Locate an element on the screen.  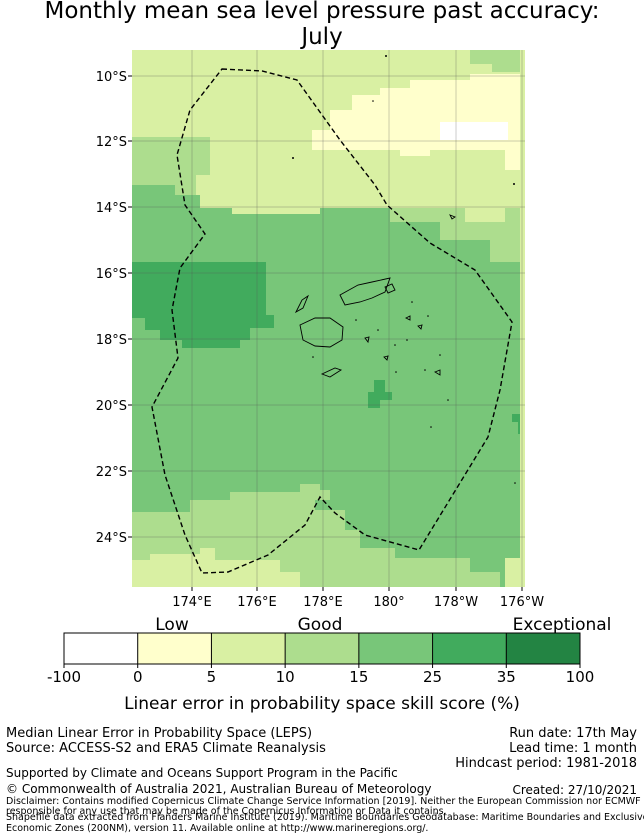
colorbar-tick-label-1: 0 is located at coordinates (138, 677).